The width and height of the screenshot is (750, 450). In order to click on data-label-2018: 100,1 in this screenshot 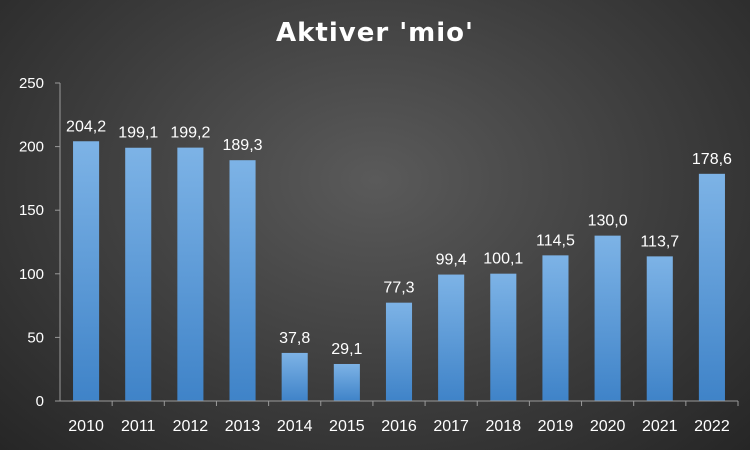, I will do `click(503, 259)`.